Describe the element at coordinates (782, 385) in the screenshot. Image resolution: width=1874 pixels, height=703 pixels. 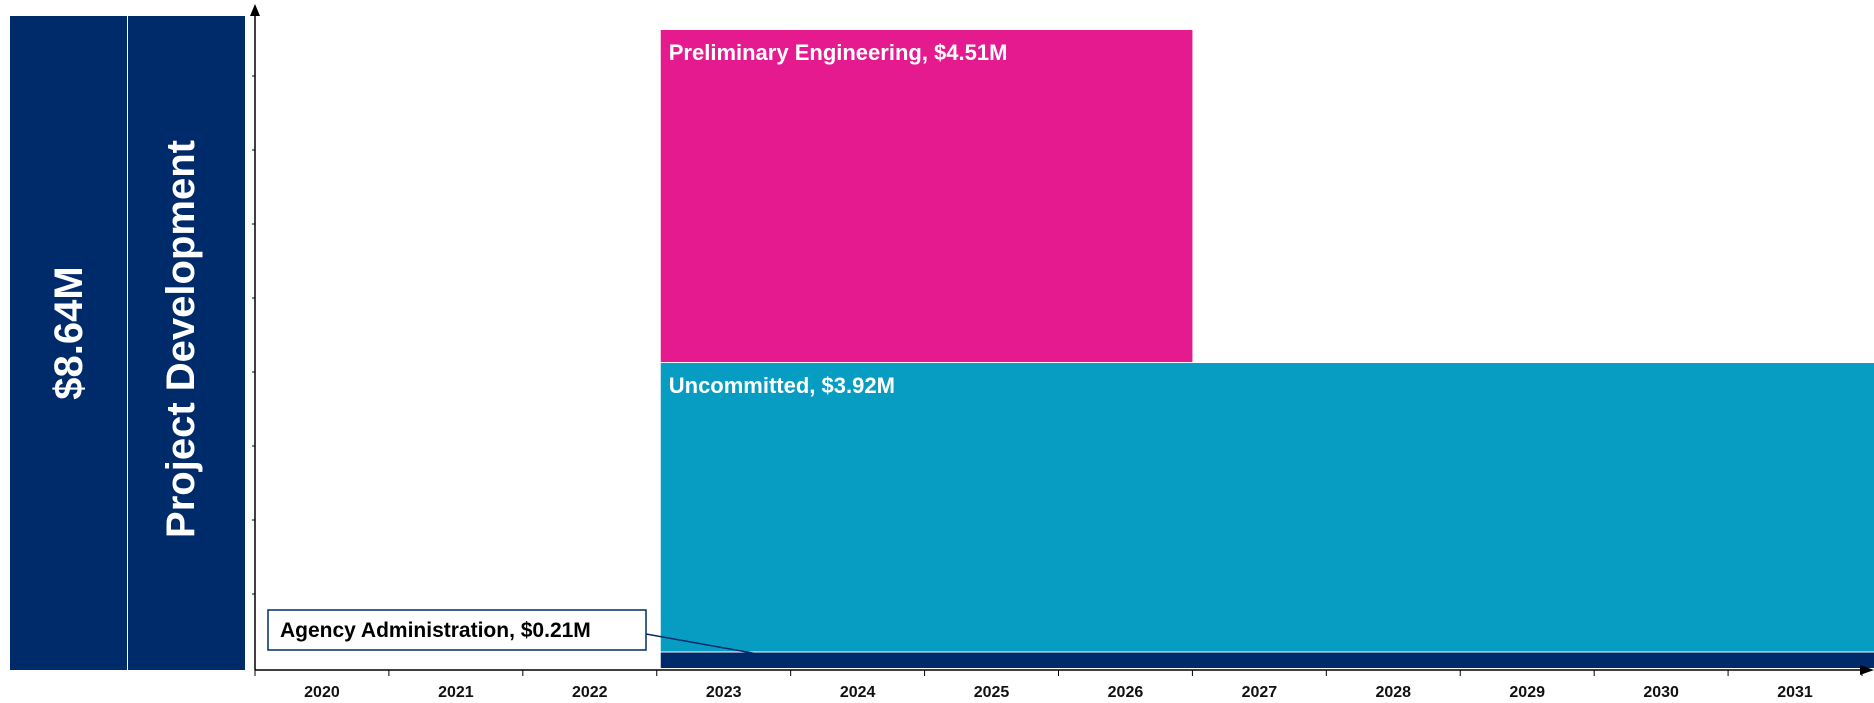
I see `bar-label: Uncommitted, $3.92M` at that location.